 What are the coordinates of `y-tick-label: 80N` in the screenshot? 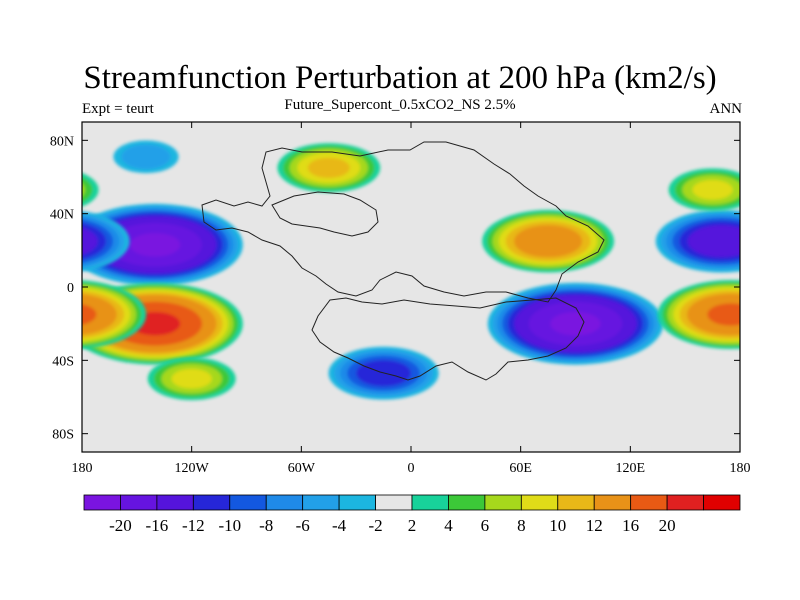 It's located at (62, 141).